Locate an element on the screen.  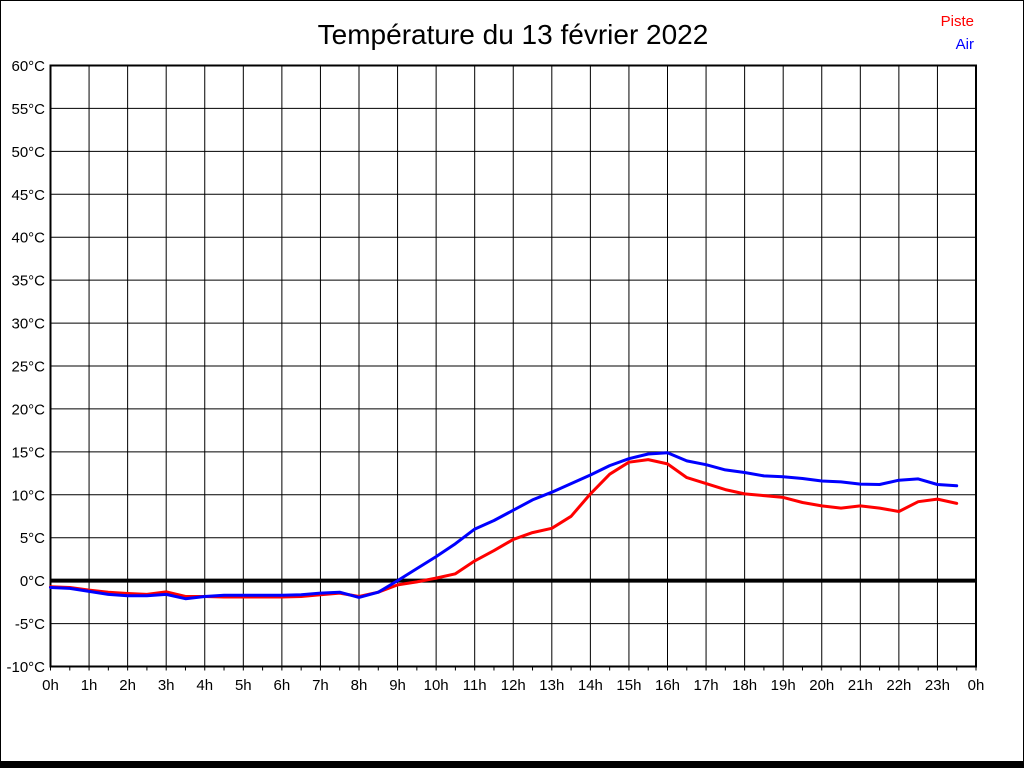
y-tick-label: 50°C is located at coordinates (28, 152).